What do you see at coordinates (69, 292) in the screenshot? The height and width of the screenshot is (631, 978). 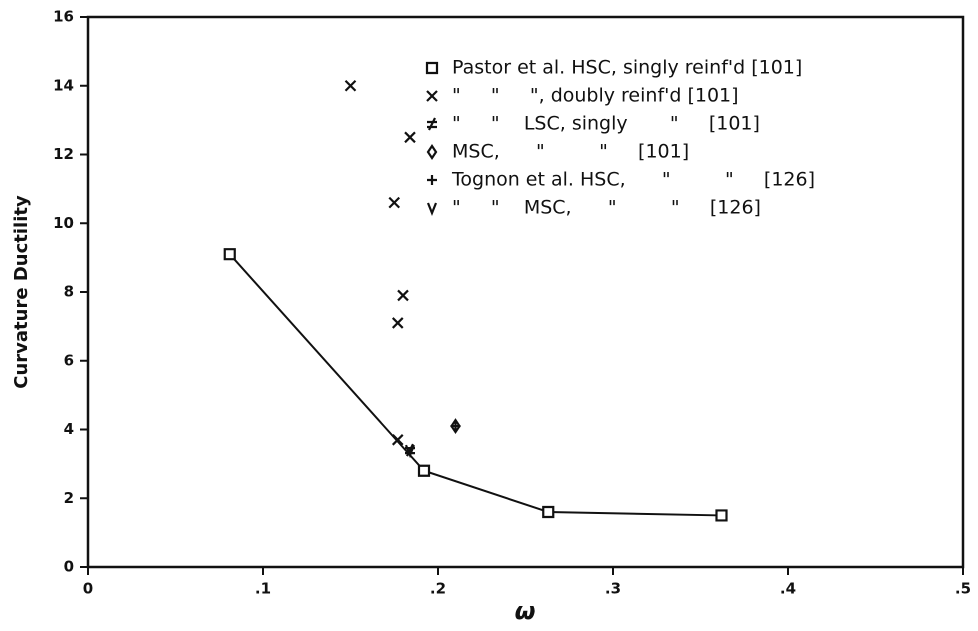 I see `y-tick-label: 8` at bounding box center [69, 292].